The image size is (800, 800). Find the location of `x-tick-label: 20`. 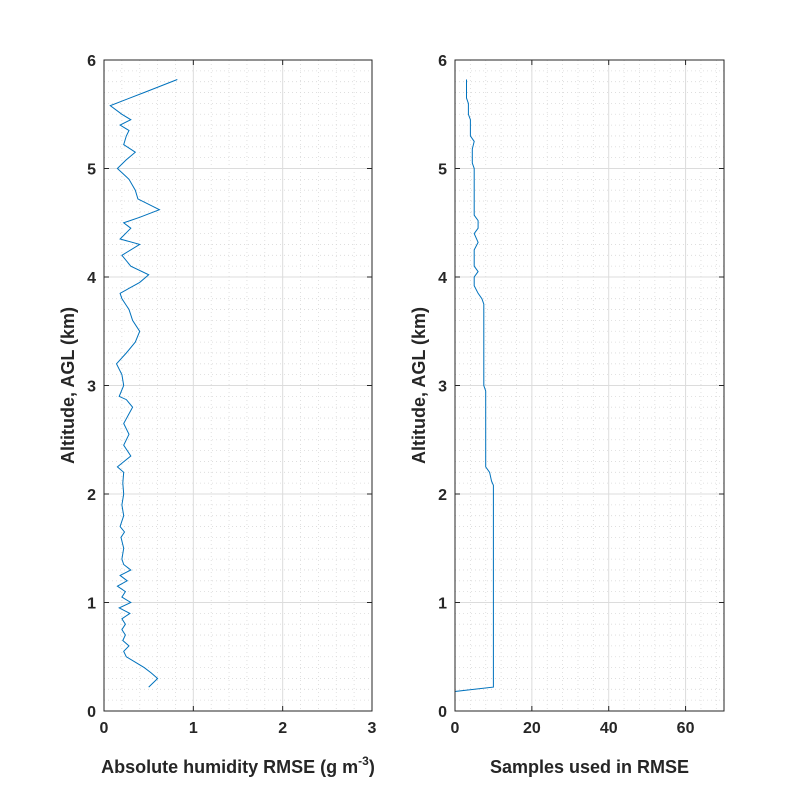

x-tick-label: 20 is located at coordinates (532, 728).